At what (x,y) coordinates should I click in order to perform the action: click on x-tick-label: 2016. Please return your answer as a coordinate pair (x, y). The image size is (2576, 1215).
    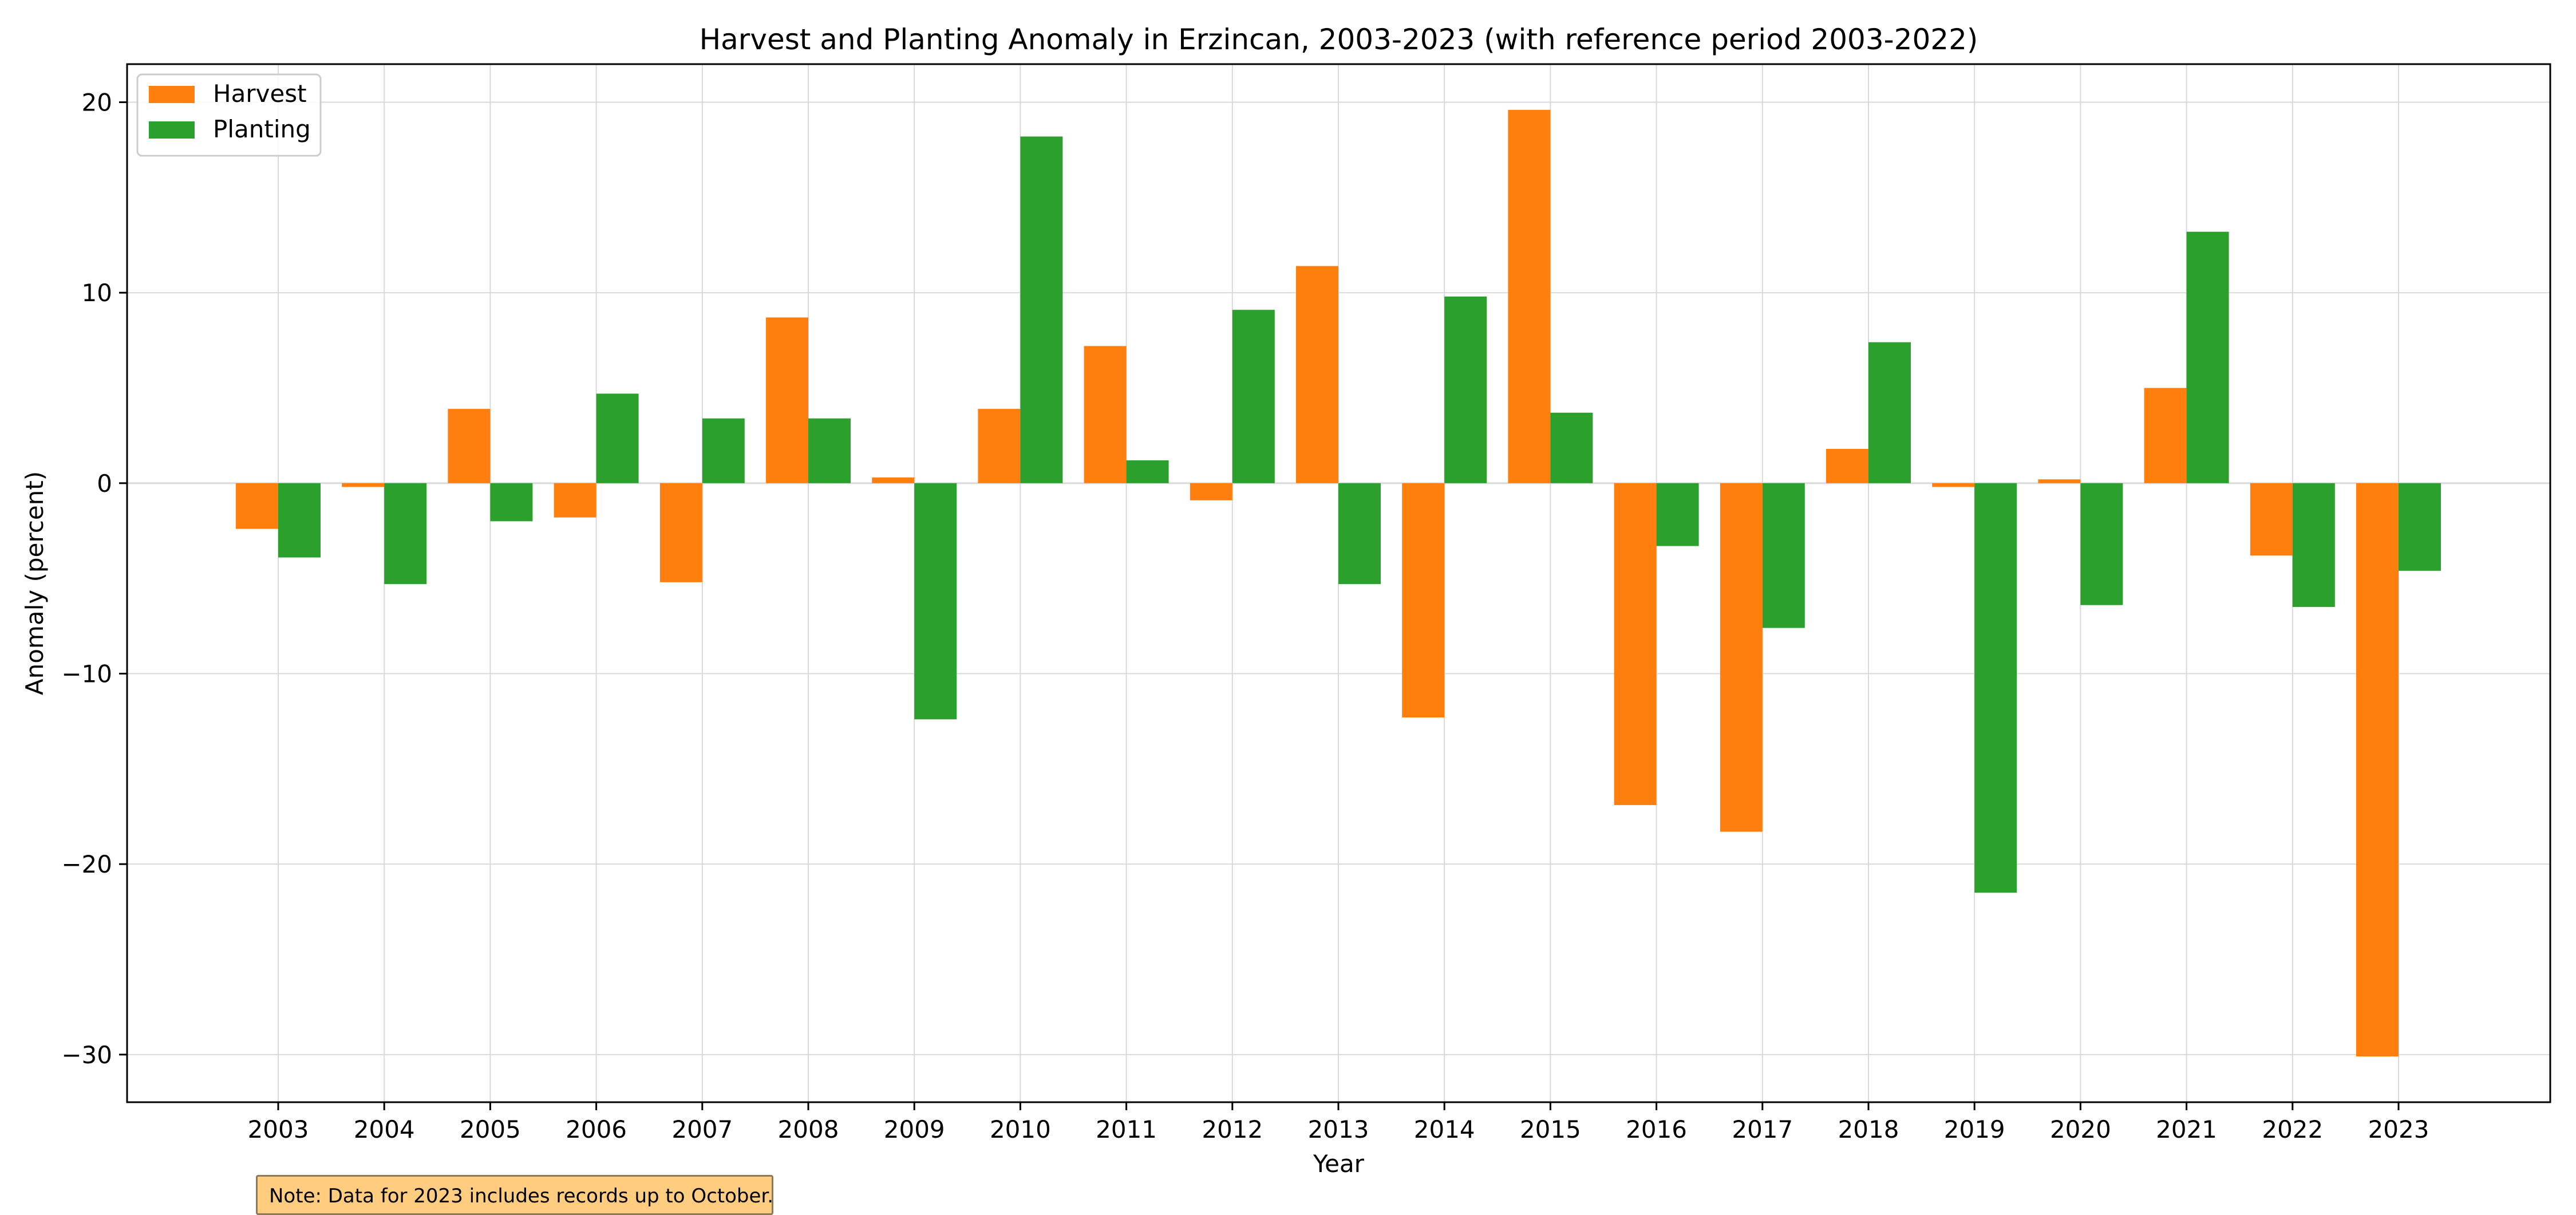
    Looking at the image, I should click on (1656, 1129).